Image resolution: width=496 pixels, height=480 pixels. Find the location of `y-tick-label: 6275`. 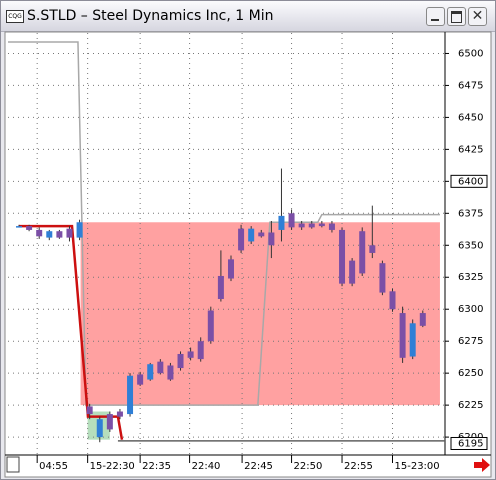

y-tick-label: 6275 is located at coordinates (470, 341).